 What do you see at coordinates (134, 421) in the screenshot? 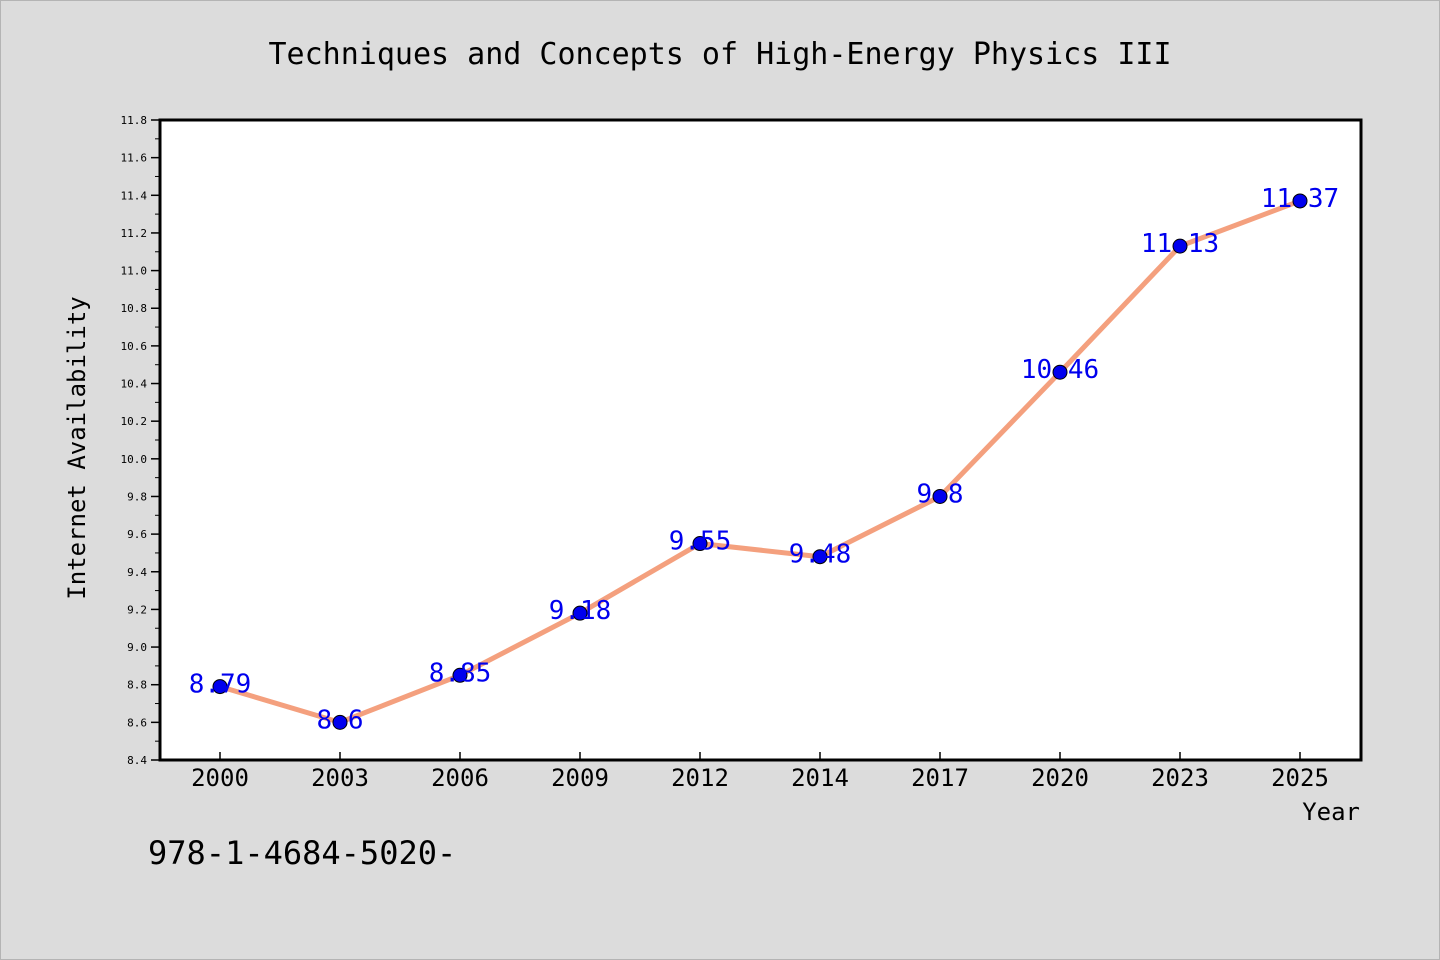
I see `y-tick-label: 10.2` at bounding box center [134, 421].